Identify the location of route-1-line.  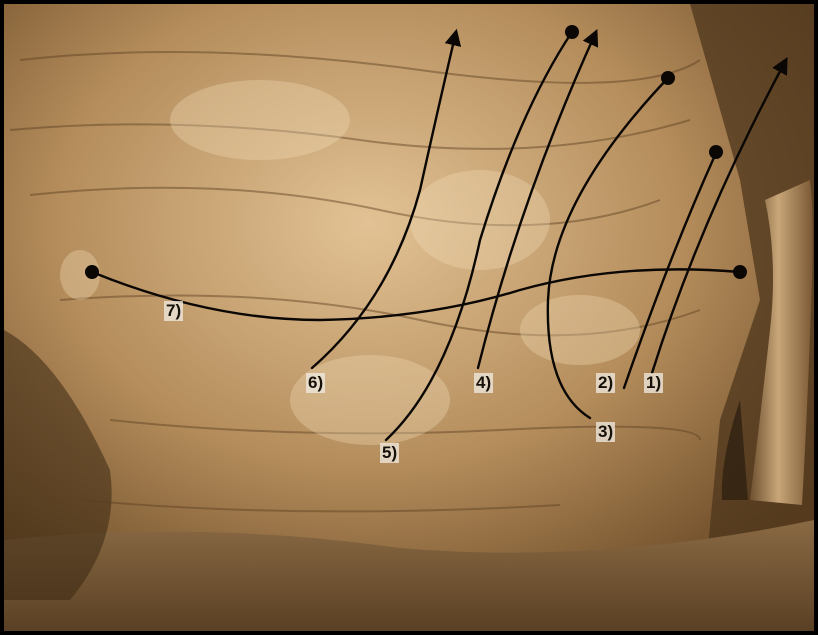
(719, 216).